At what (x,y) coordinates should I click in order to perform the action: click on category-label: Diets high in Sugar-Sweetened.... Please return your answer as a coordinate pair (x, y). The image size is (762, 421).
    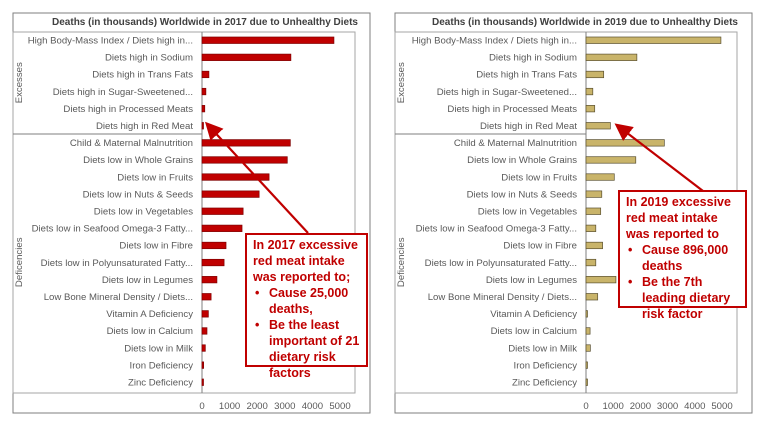
    Looking at the image, I should click on (507, 92).